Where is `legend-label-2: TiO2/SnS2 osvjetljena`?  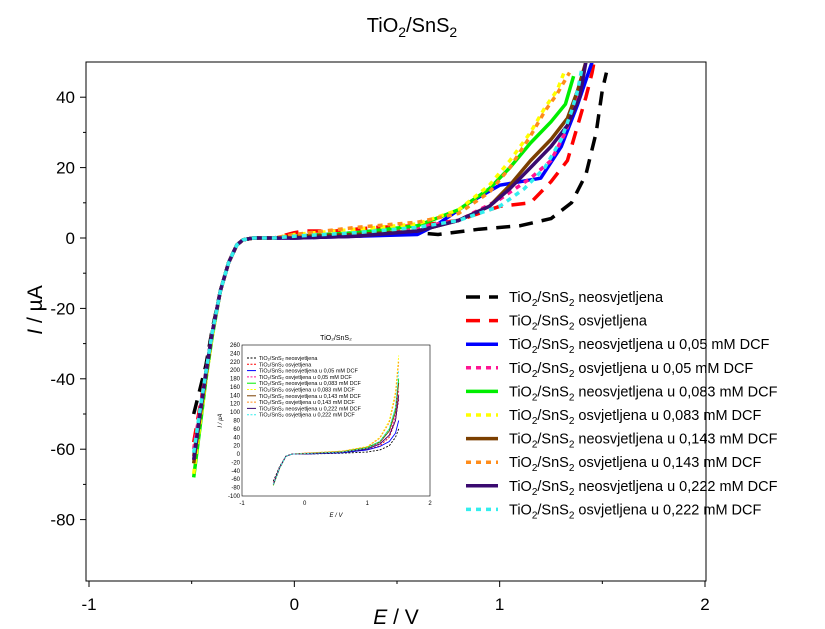 legend-label-2: TiO2/SnS2 osvjetljena is located at coordinates (578, 323).